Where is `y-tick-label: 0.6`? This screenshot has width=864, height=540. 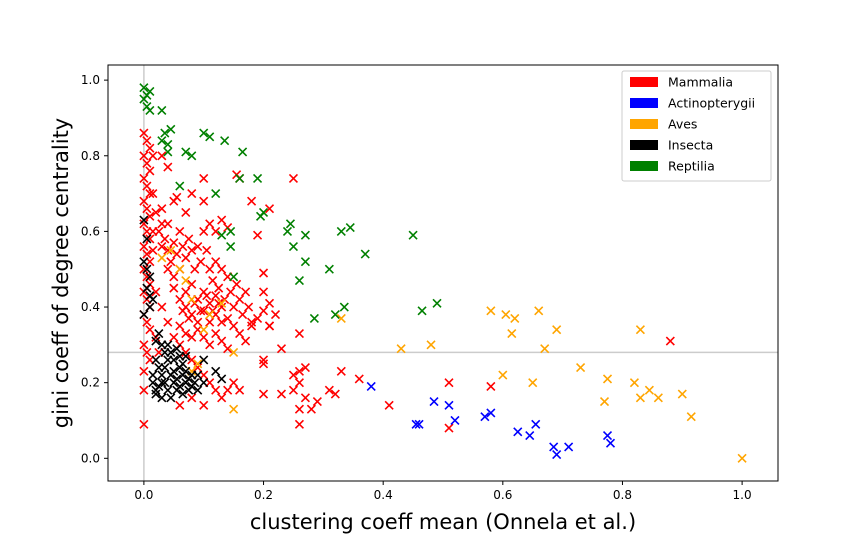 y-tick-label: 0.6 is located at coordinates (90, 231).